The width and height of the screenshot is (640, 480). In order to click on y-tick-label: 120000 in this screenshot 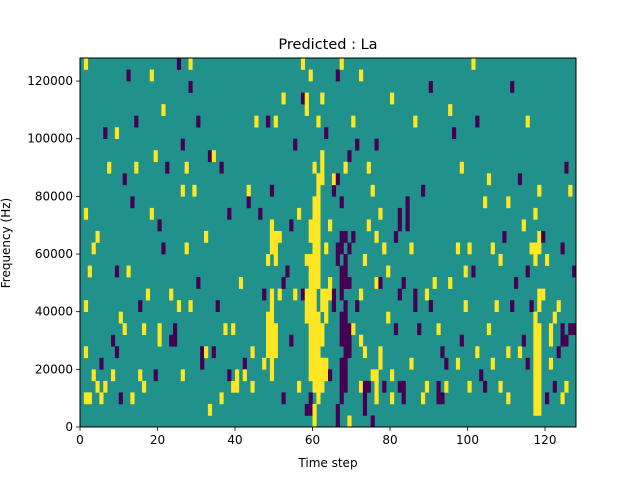, I will do `click(50, 81)`.